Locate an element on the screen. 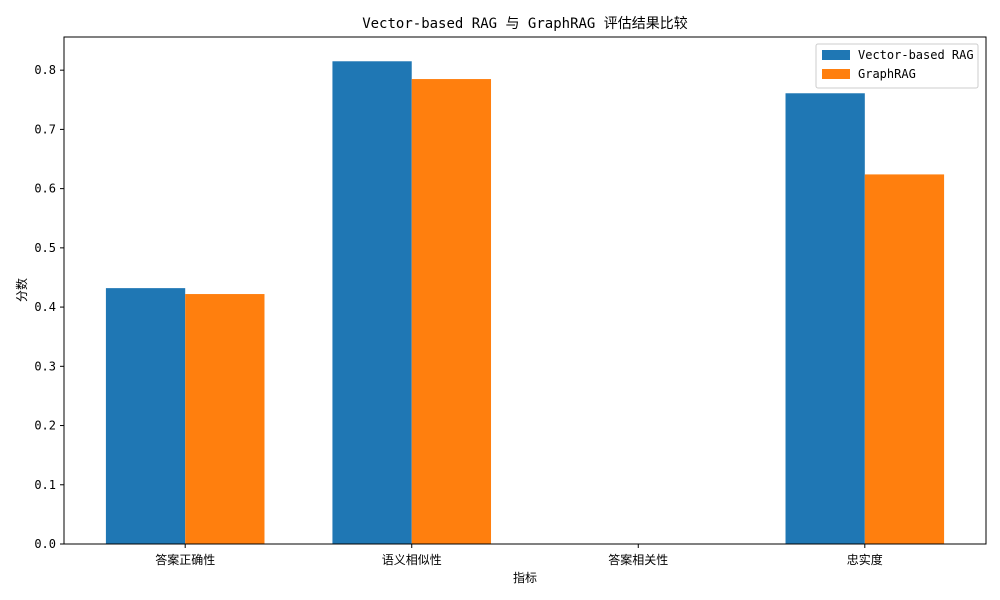 Image resolution: width=1000 pixels, height=600 pixels. legend-box is located at coordinates (897, 66).